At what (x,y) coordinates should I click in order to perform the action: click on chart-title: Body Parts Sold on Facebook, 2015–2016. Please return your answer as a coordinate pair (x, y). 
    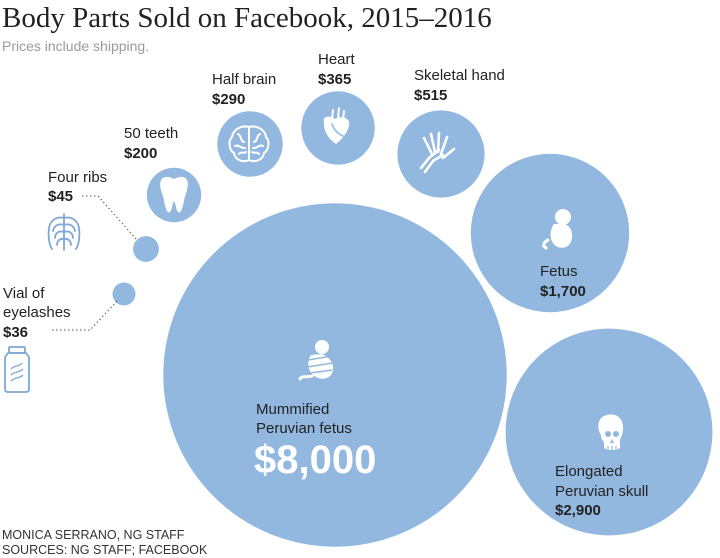
    Looking at the image, I should click on (247, 18).